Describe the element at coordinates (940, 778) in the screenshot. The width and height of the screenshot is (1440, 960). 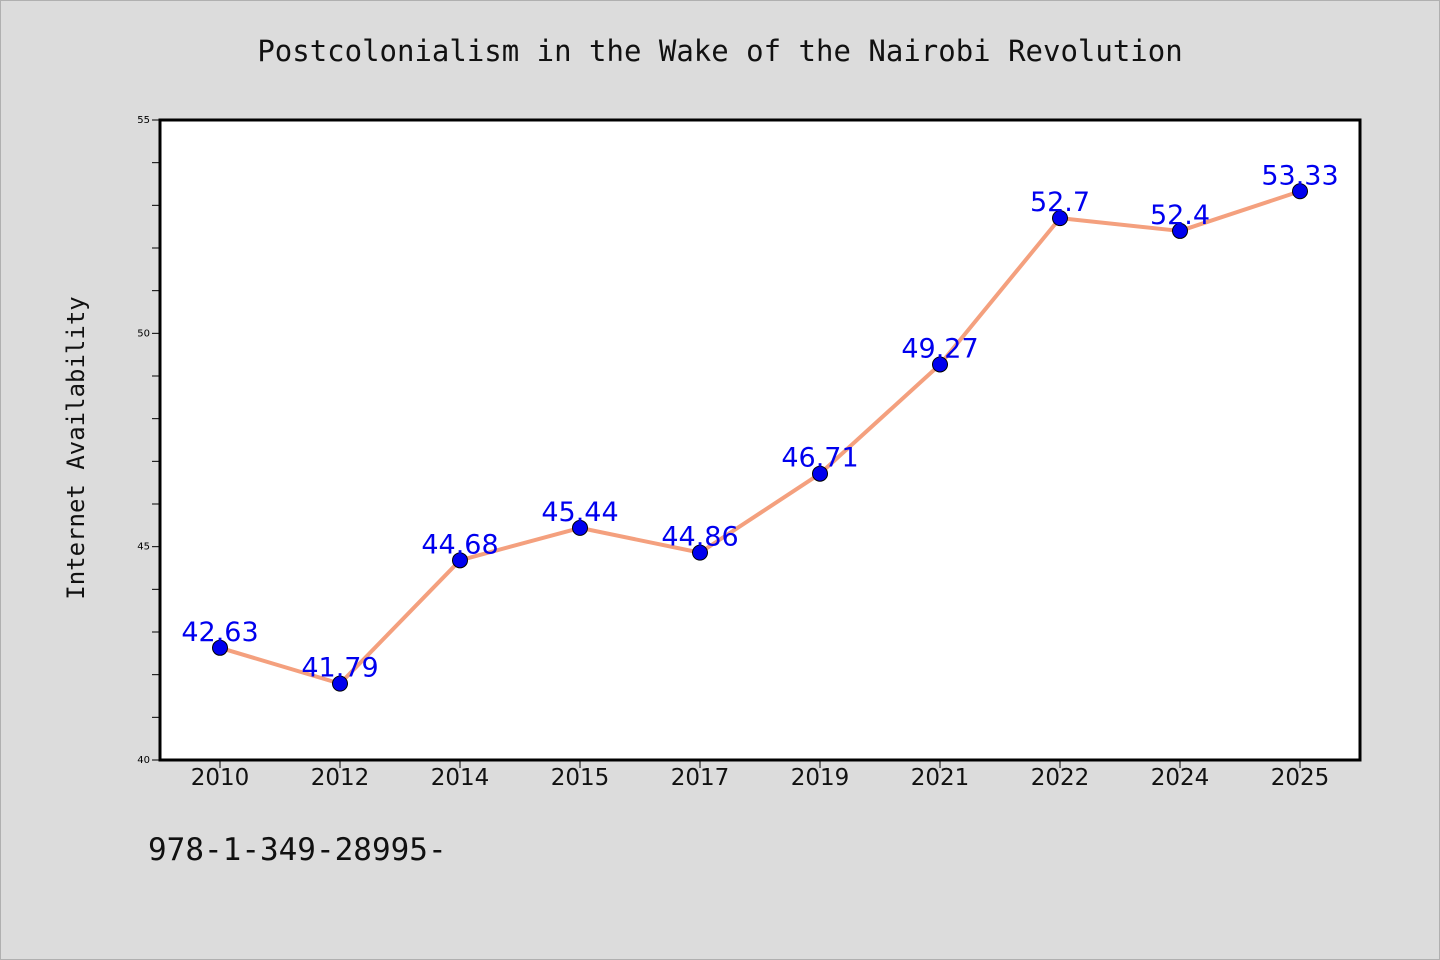
I see `x-tick-label: 2021` at that location.